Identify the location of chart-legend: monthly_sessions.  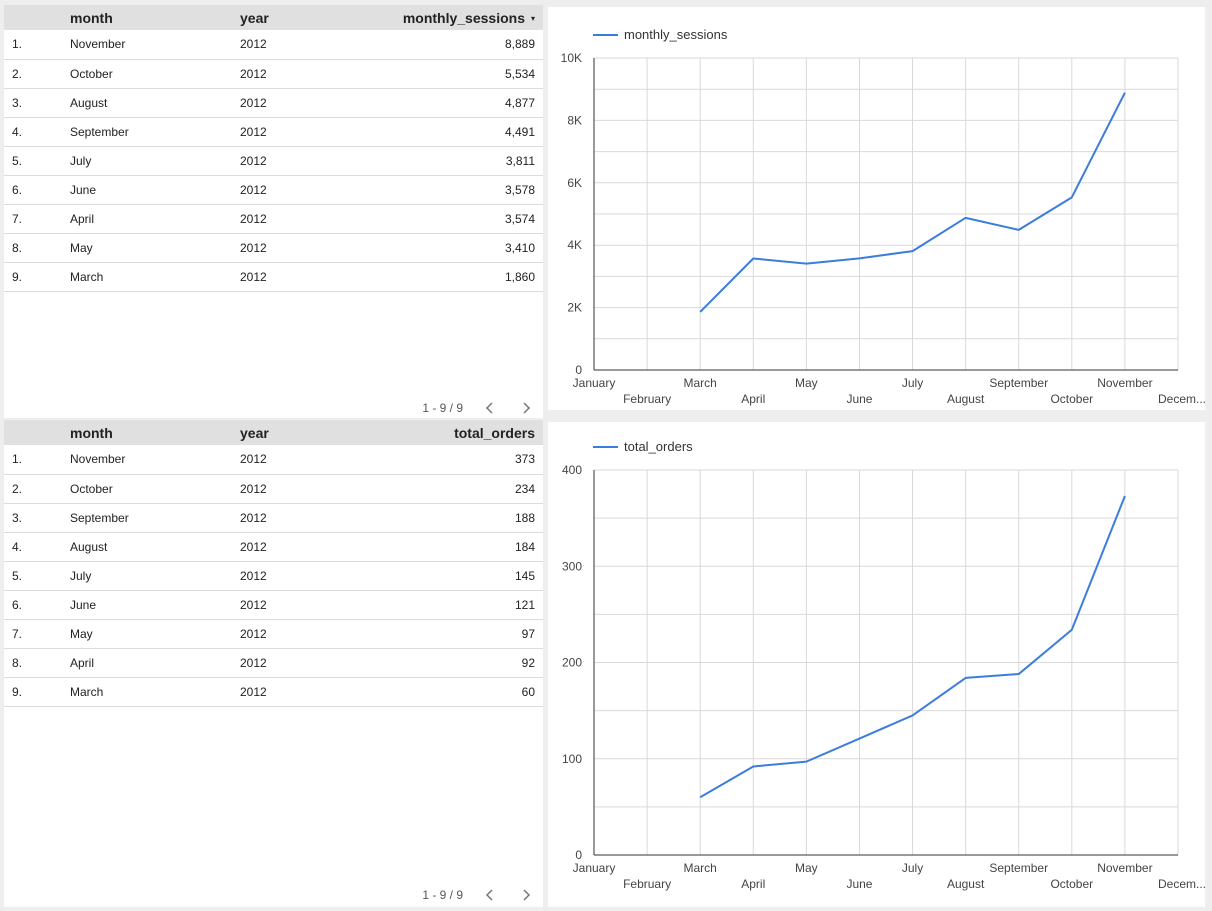
(660, 34).